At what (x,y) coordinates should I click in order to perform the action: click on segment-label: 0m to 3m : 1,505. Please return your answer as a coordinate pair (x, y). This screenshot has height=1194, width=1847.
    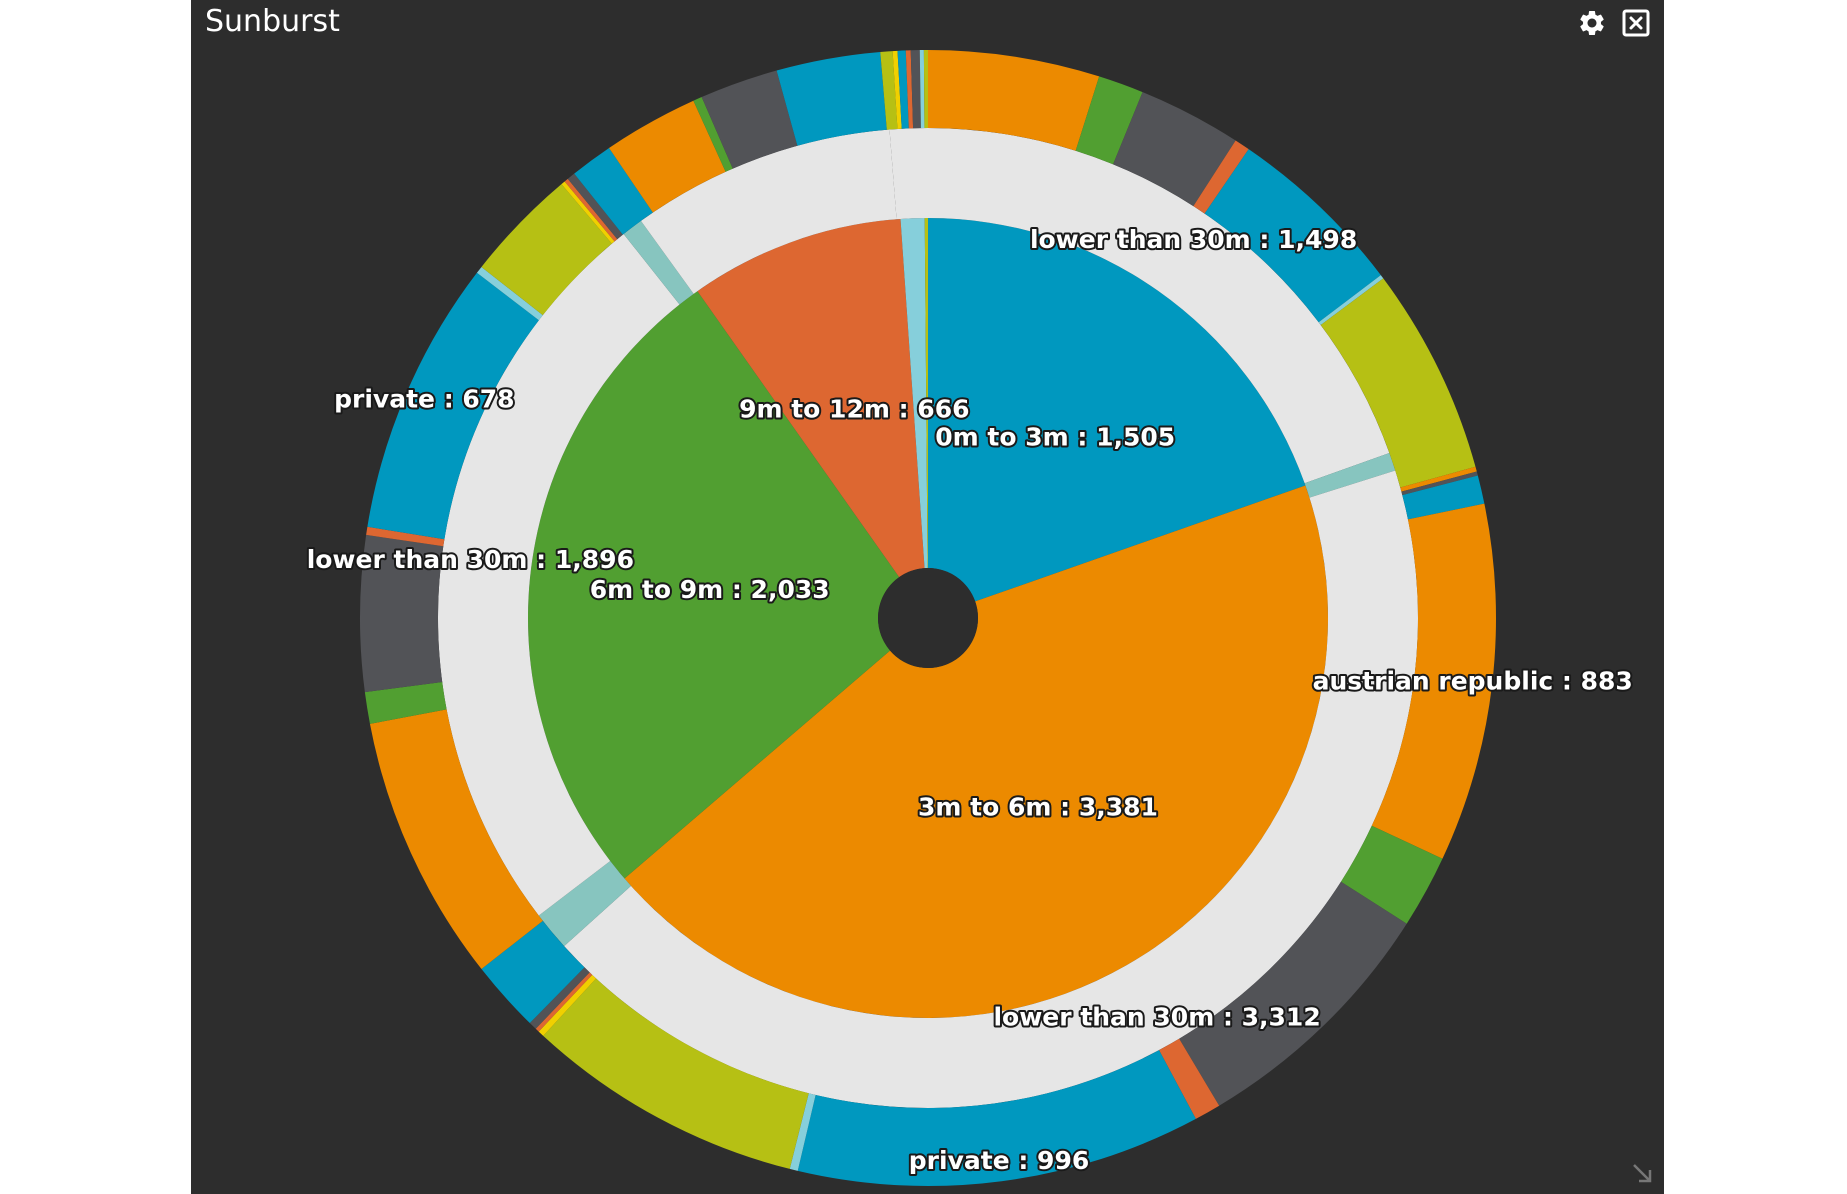
    Looking at the image, I should click on (1055, 437).